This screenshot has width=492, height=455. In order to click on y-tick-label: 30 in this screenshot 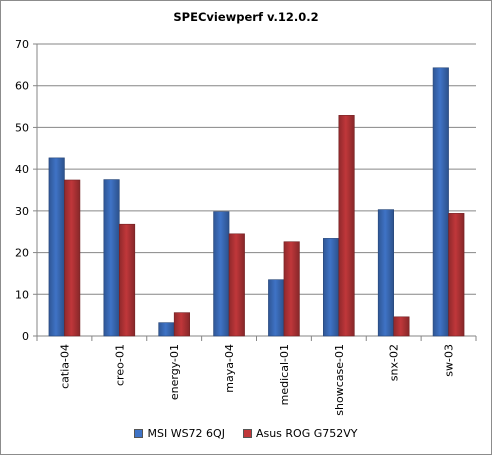, I will do `click(22, 211)`.